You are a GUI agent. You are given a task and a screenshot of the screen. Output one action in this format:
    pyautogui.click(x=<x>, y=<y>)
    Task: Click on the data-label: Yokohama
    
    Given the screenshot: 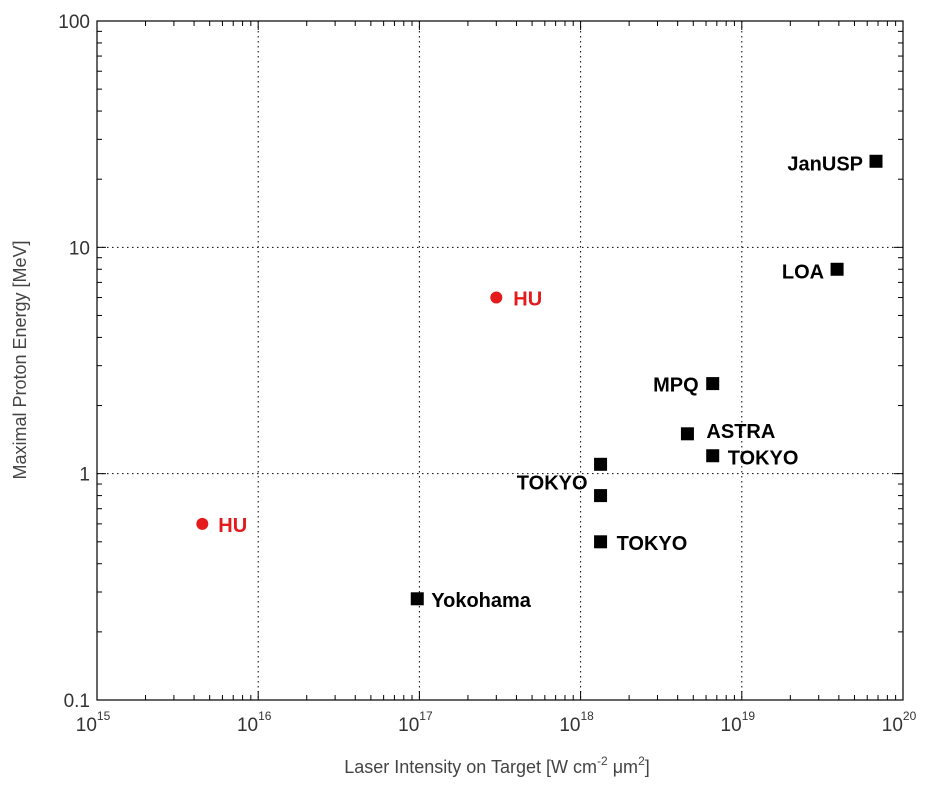 What is the action you would take?
    pyautogui.click(x=481, y=601)
    